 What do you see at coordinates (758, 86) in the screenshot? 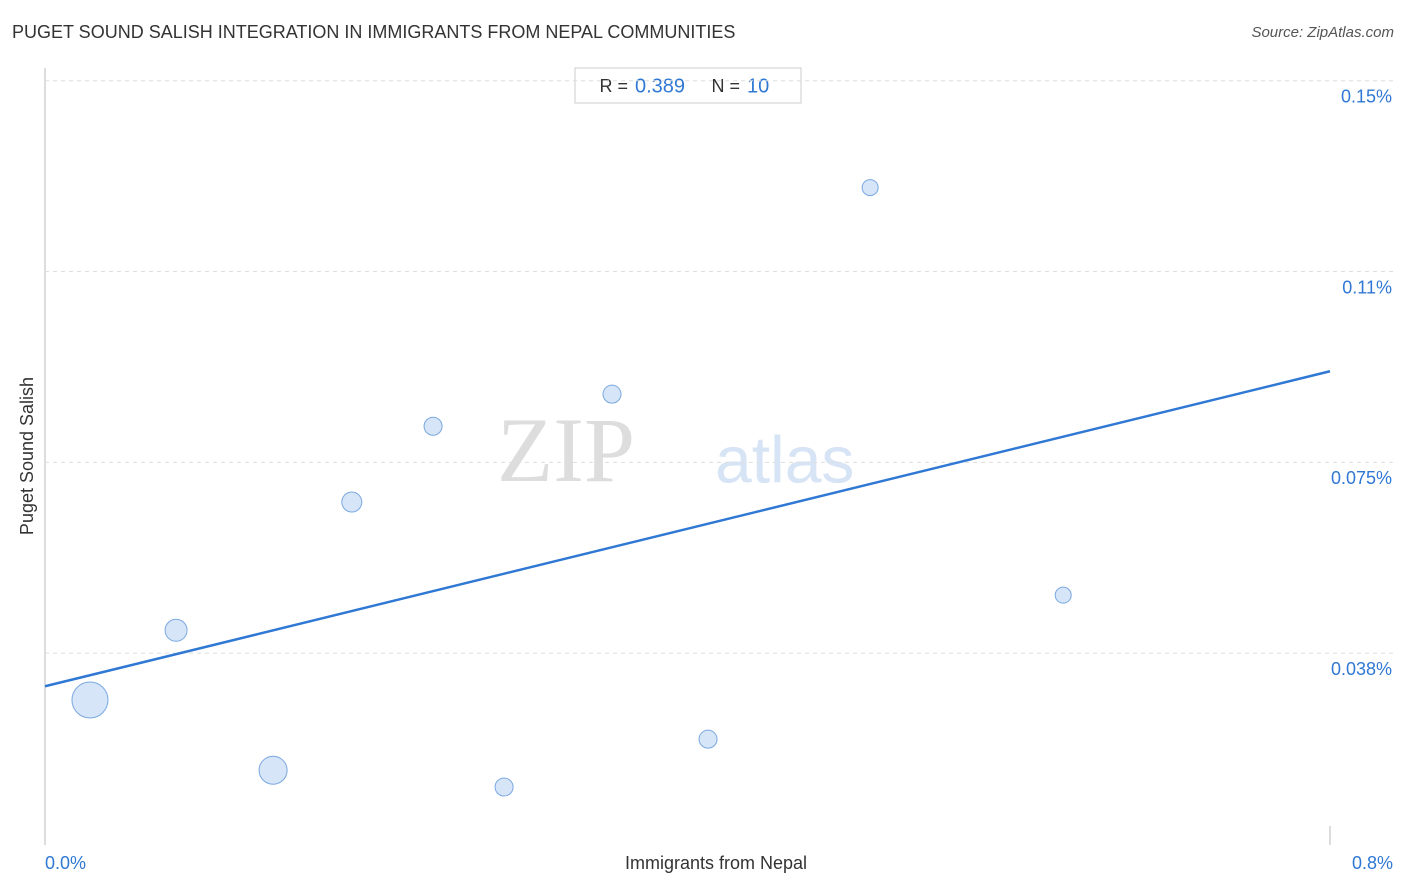
I see `stat-value: 10` at bounding box center [758, 86].